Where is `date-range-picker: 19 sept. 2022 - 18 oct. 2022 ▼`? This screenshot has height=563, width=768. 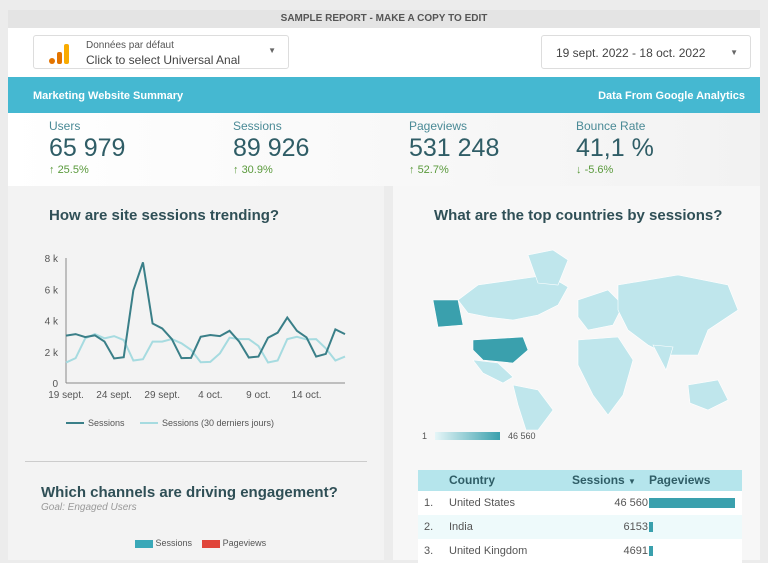
date-range-picker: 19 sept. 2022 - 18 oct. 2022 ▼ is located at coordinates (646, 52).